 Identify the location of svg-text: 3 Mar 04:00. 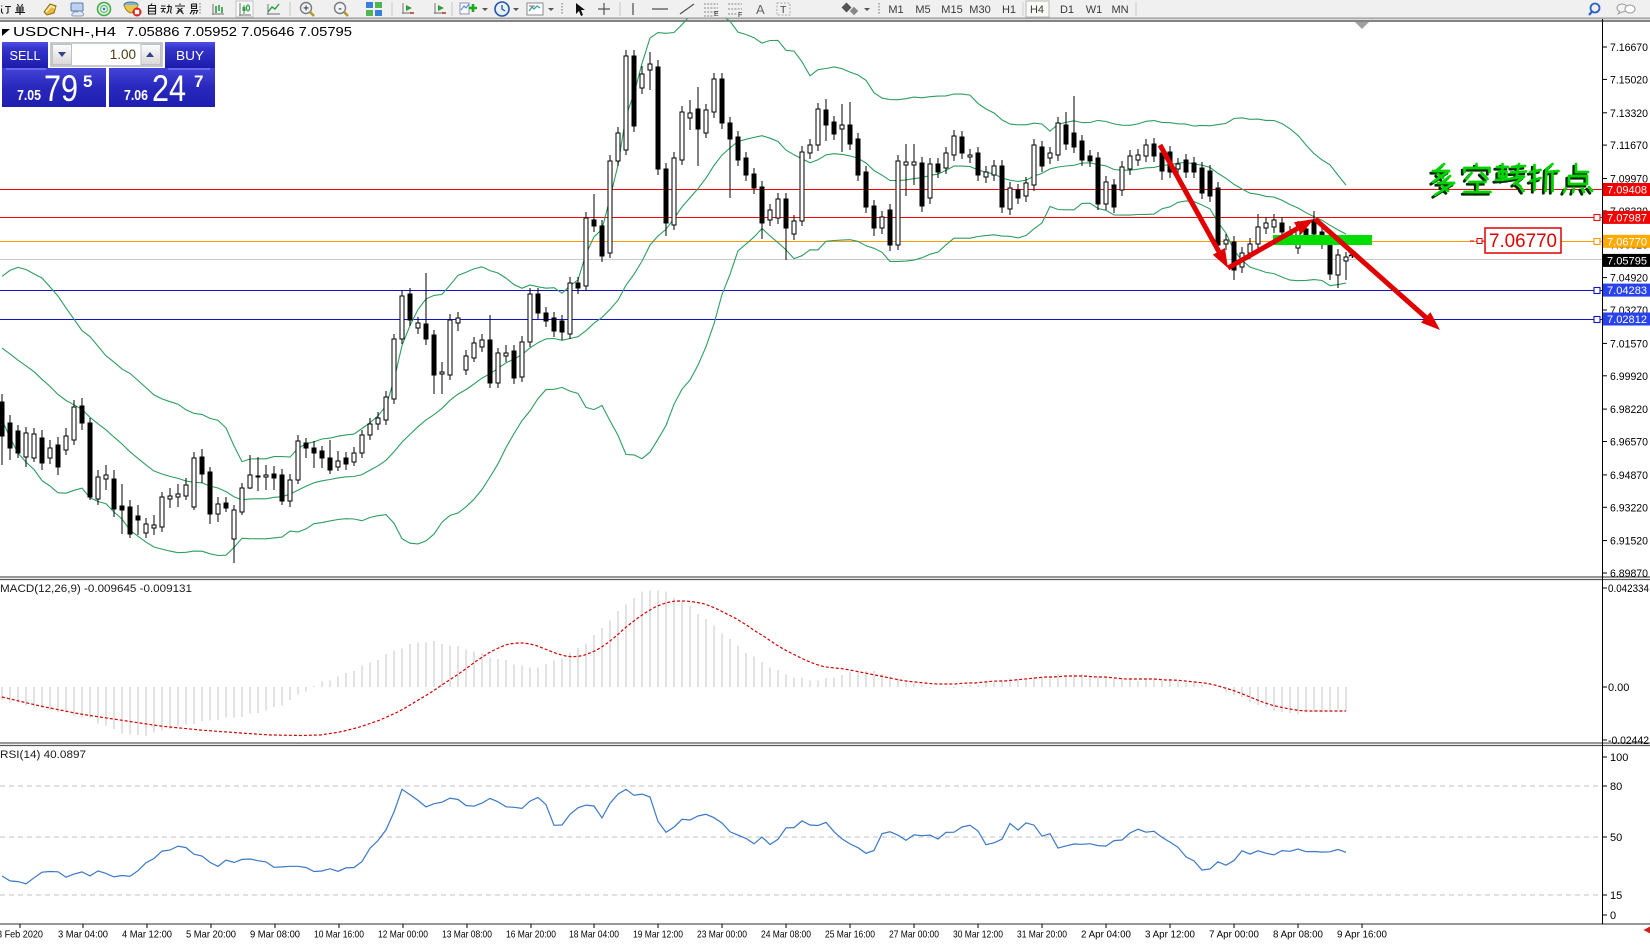
(83, 935).